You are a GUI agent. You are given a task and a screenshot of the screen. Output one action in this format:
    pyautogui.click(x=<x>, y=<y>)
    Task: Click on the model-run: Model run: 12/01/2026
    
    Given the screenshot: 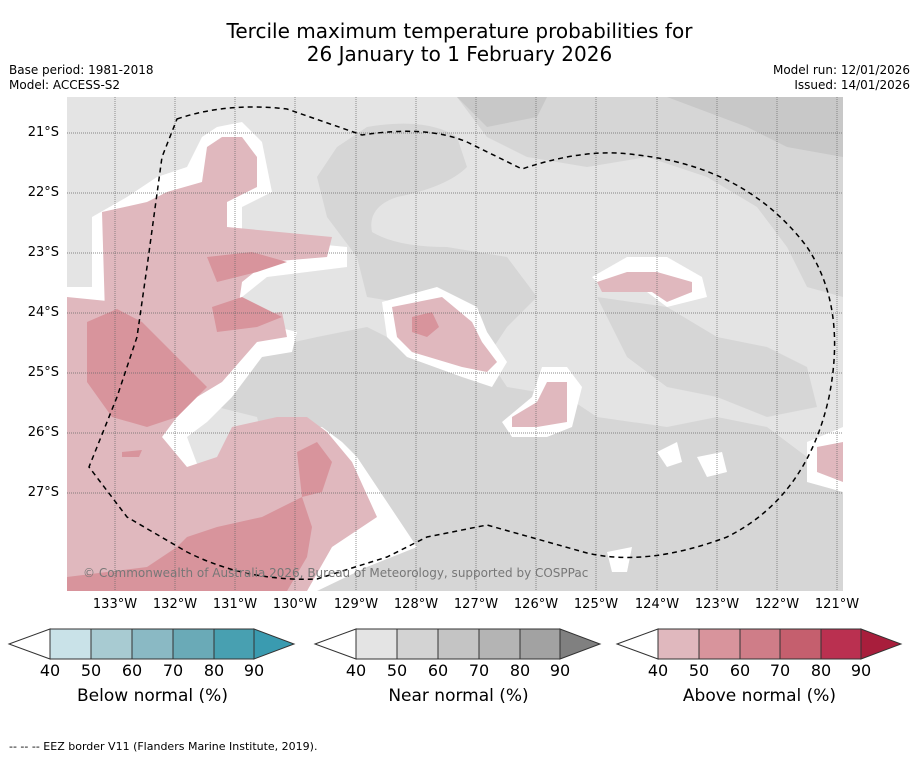 What is the action you would take?
    pyautogui.click(x=841, y=70)
    